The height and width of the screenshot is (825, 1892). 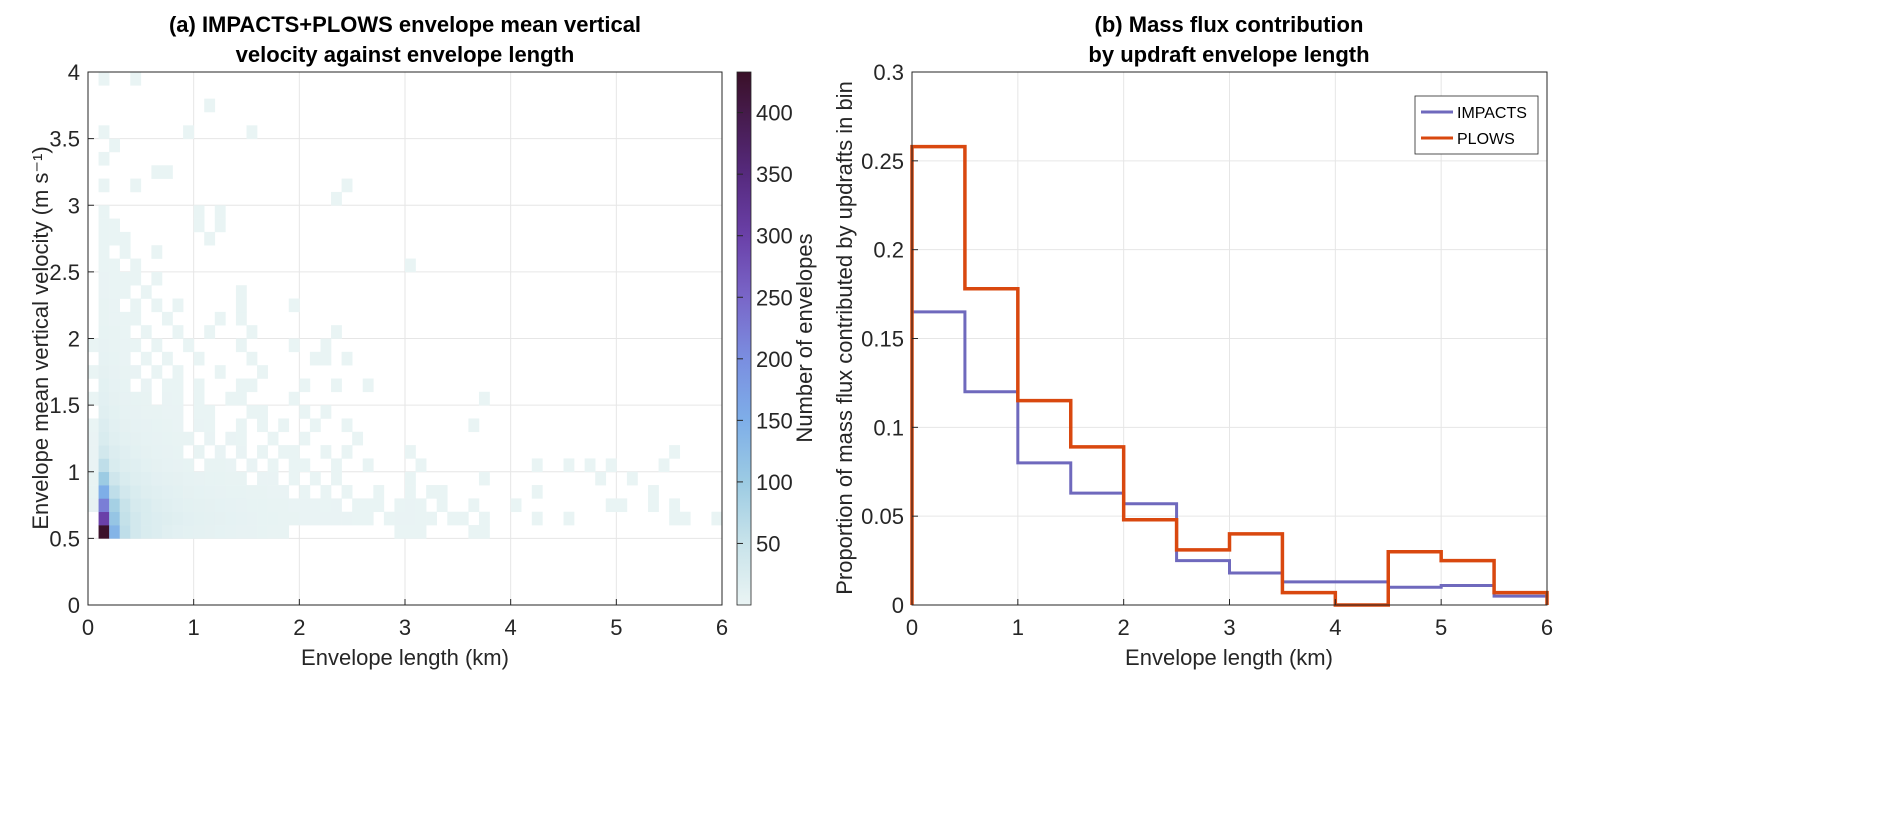 What do you see at coordinates (616, 627) in the screenshot?
I see `x-tick-label: 5` at bounding box center [616, 627].